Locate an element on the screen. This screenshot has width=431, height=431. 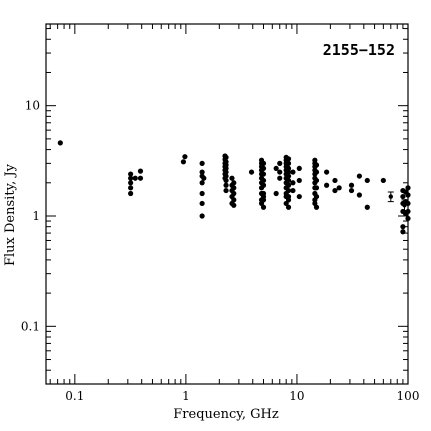
y-axis-label: Flux Density, Jy is located at coordinates (10, 214).